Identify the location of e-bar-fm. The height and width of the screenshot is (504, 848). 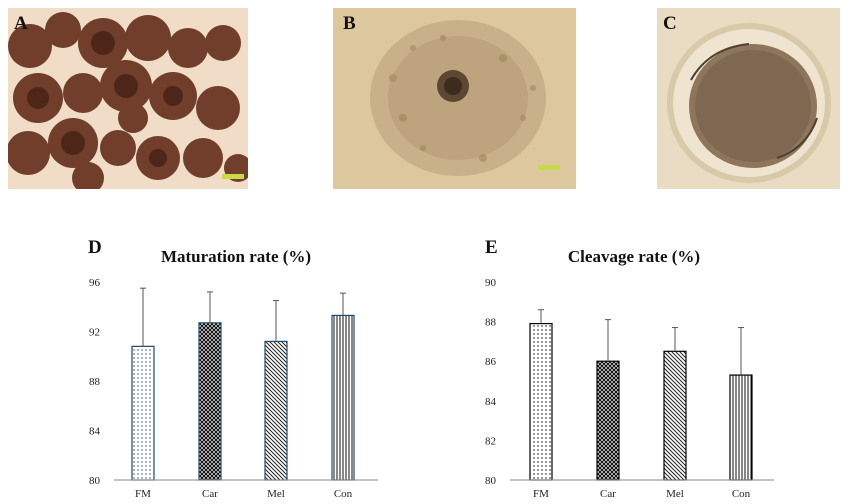
(541, 401).